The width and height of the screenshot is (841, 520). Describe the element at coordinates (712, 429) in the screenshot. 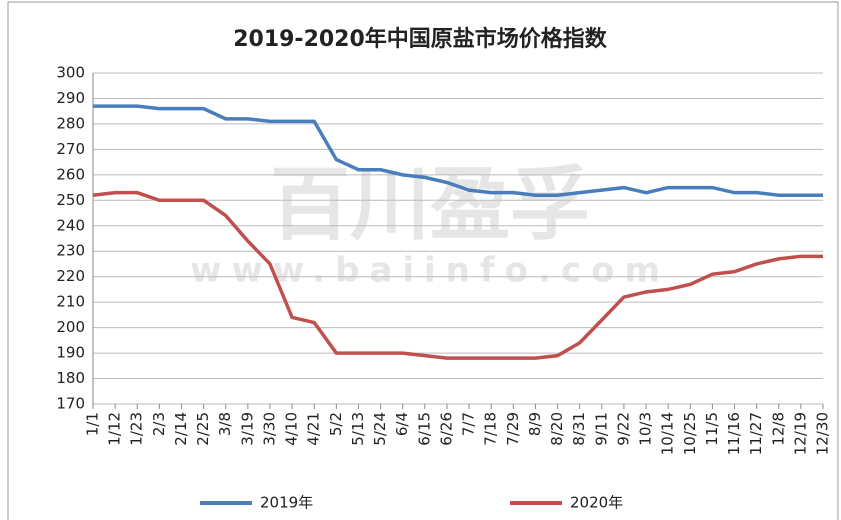

I see `x-tick-label: 11/5` at that location.